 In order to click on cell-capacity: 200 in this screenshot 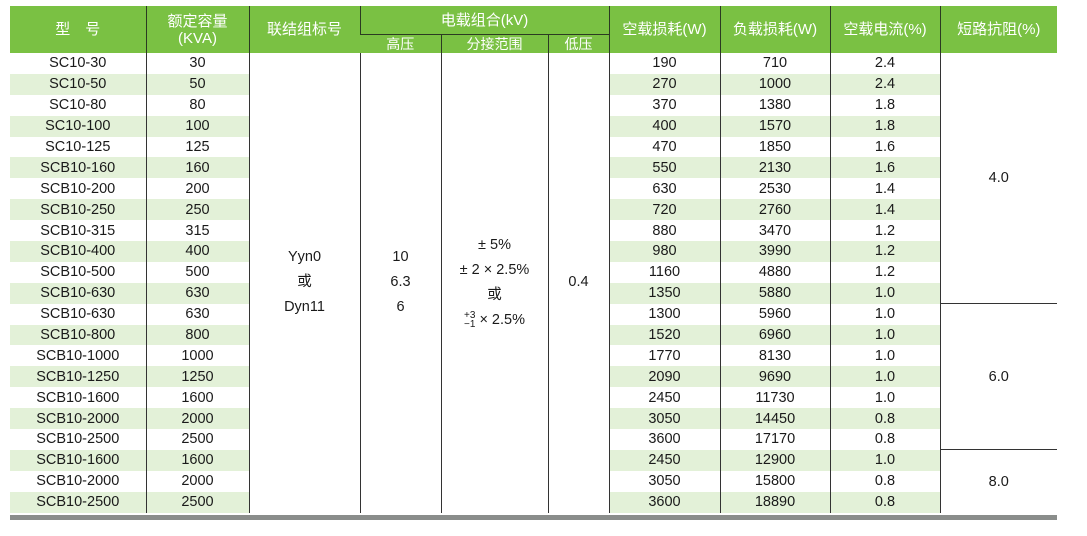, I will do `click(197, 189)`.